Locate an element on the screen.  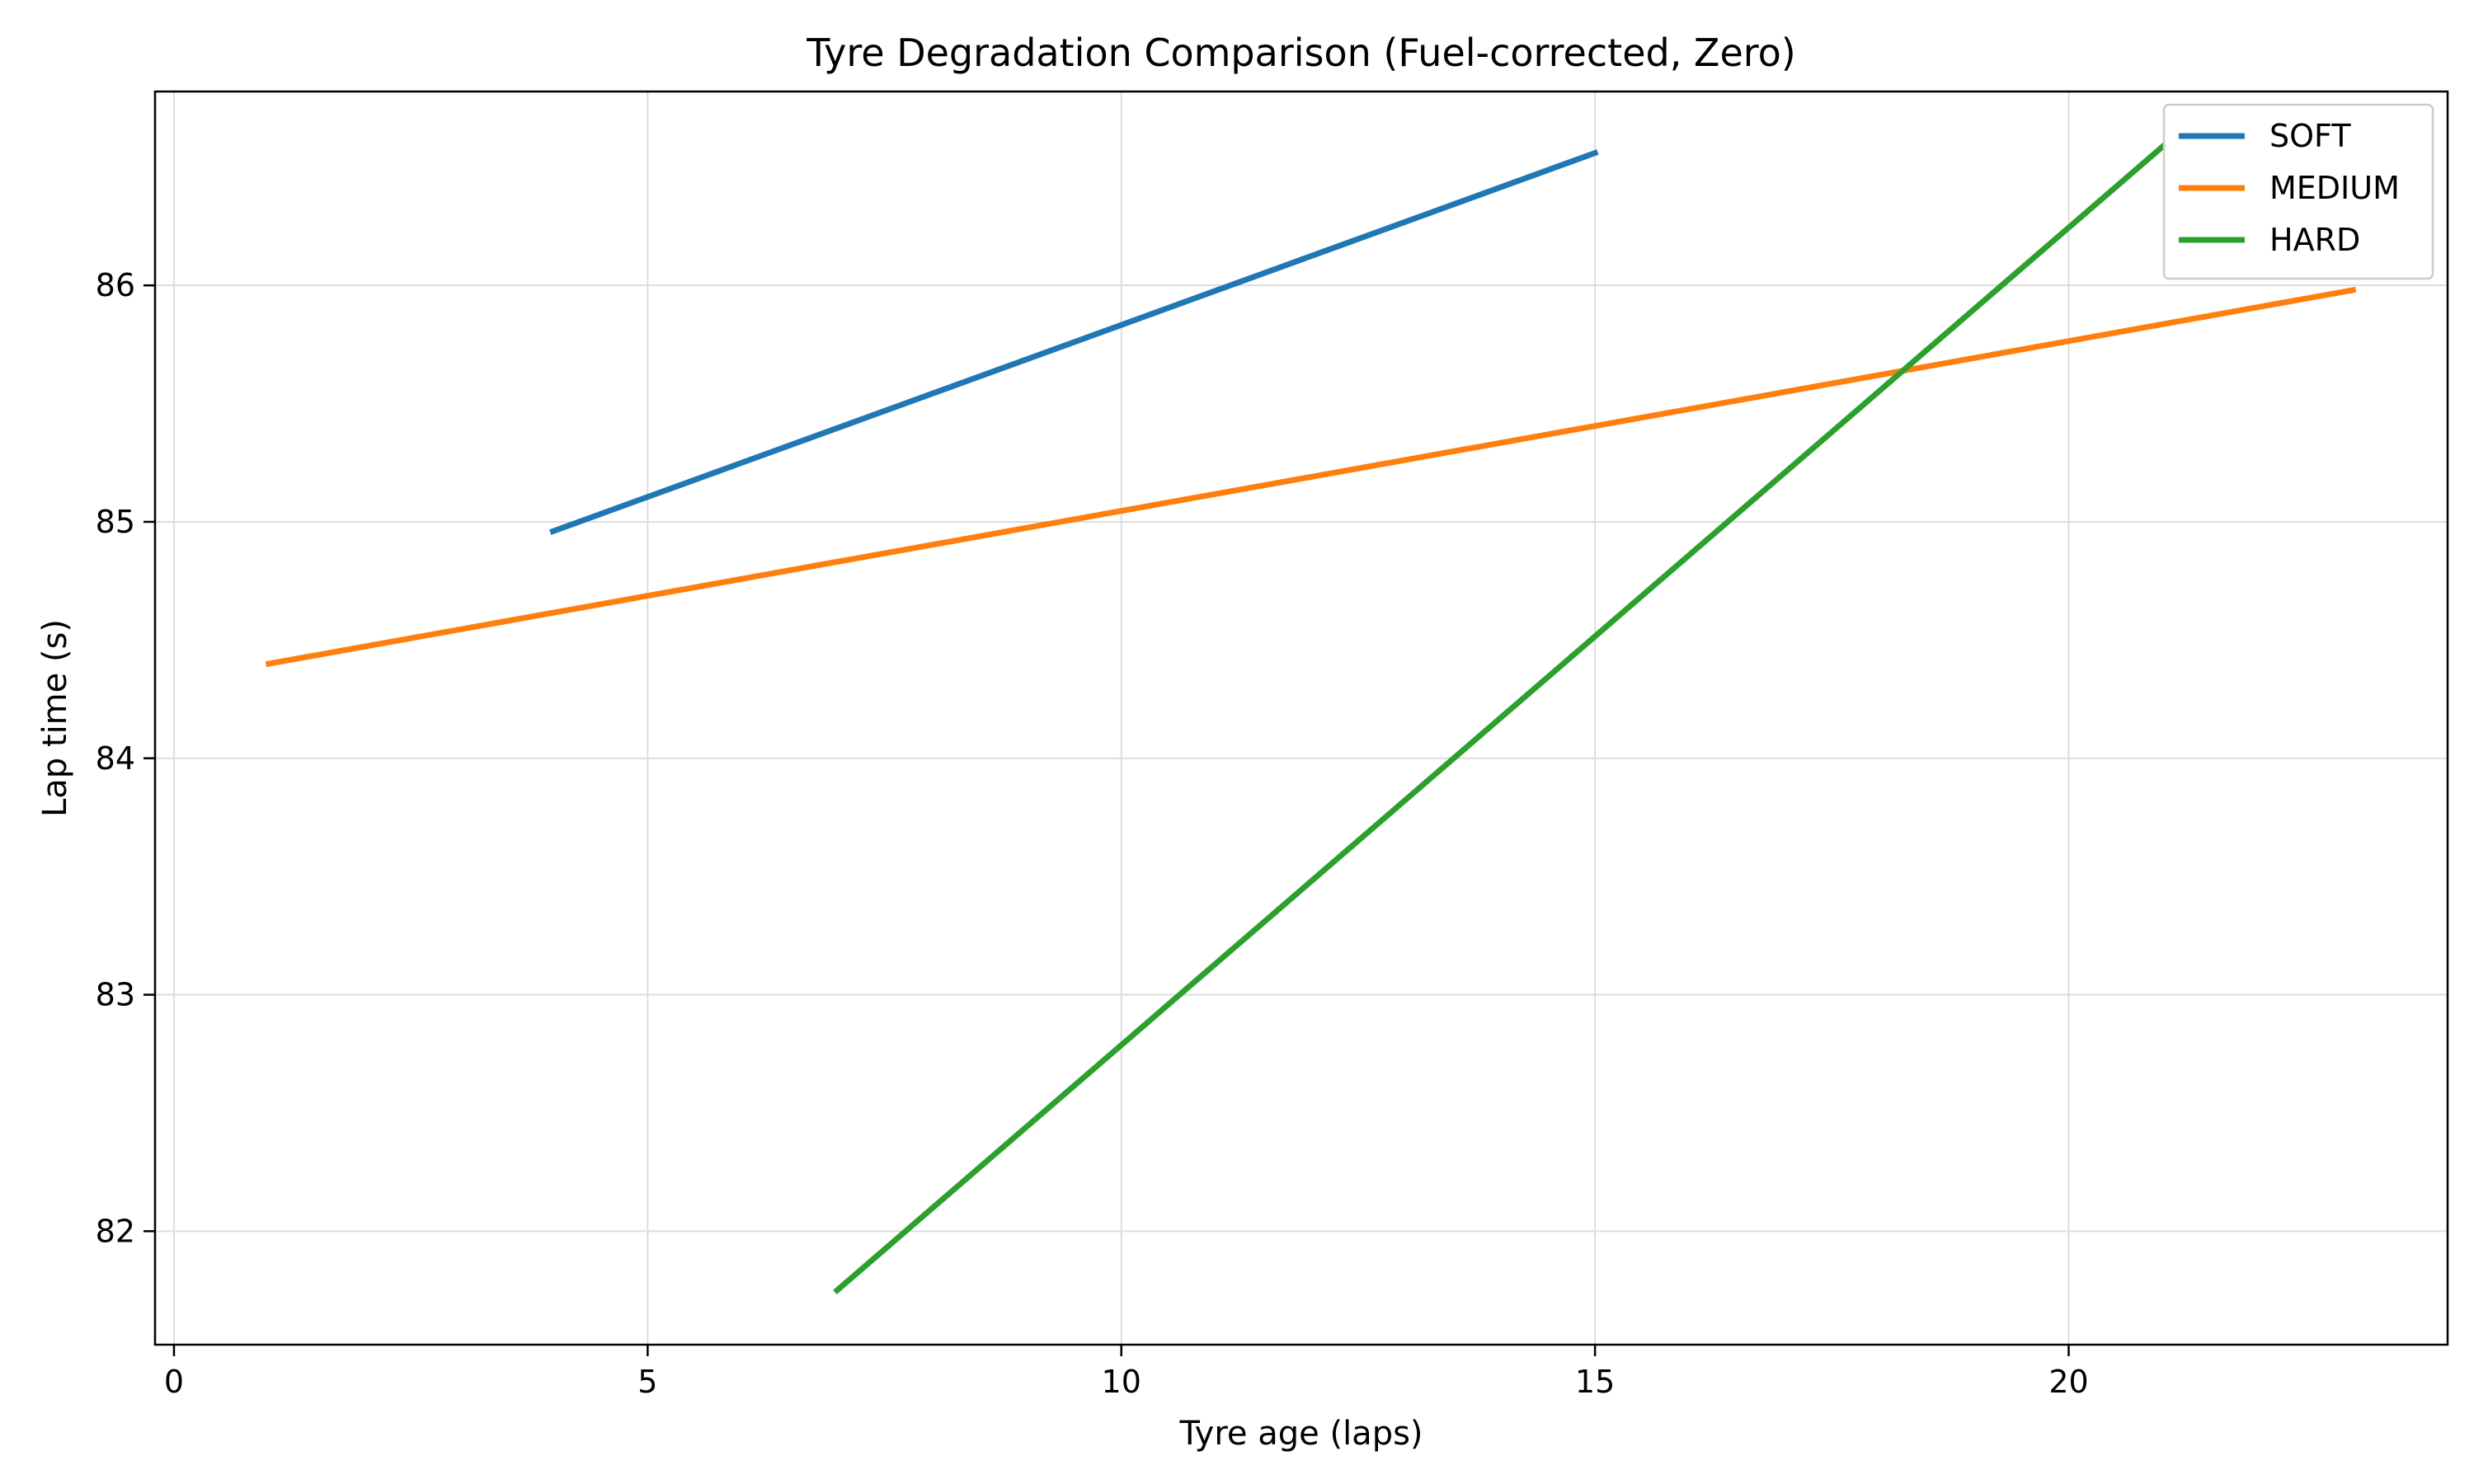
x-tick-label: 15 is located at coordinates (1595, 1382).